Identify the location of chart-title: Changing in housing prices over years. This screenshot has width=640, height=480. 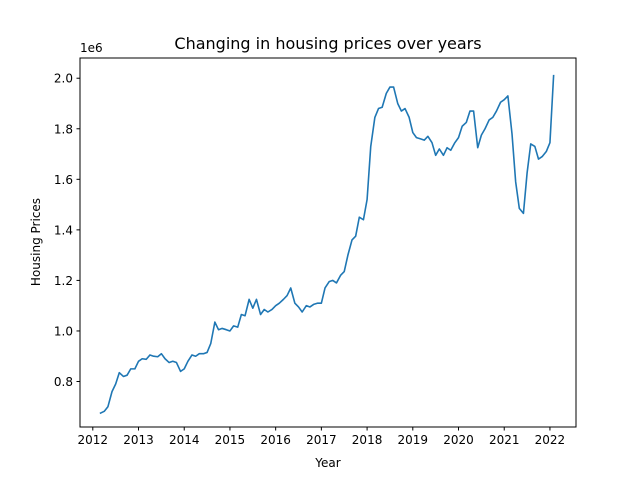
(327, 43).